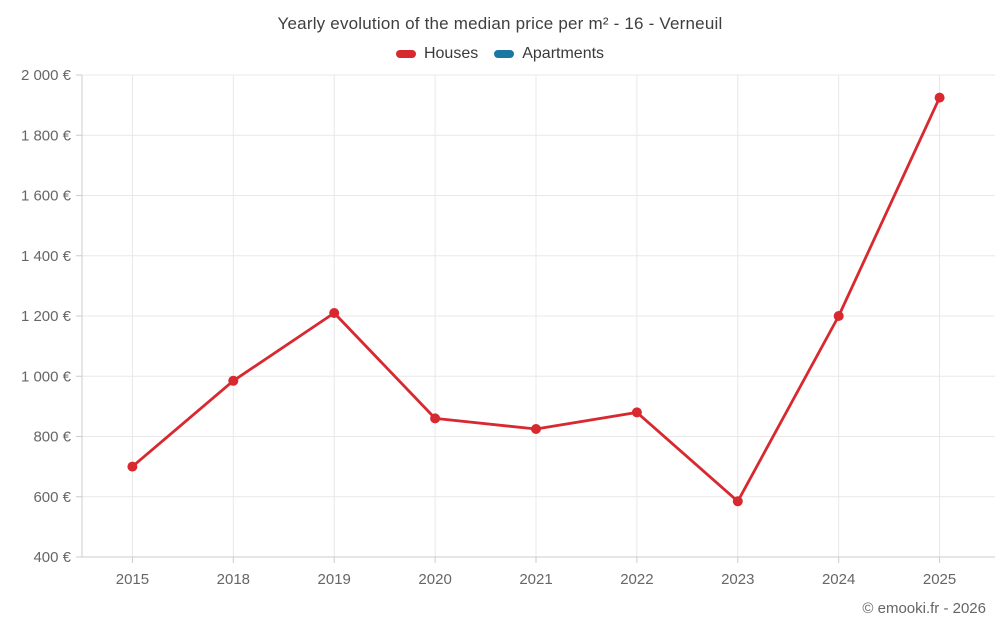 The width and height of the screenshot is (1000, 625). I want to click on apartments-swatch-icon, so click(504, 54).